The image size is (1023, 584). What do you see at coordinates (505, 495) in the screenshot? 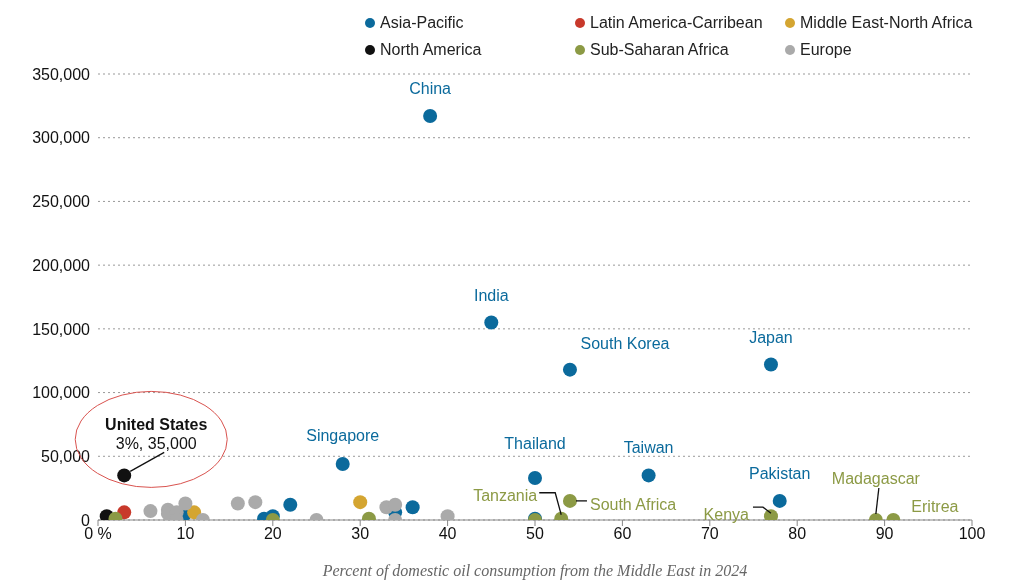
I see `annotation: Tanzania` at bounding box center [505, 495].